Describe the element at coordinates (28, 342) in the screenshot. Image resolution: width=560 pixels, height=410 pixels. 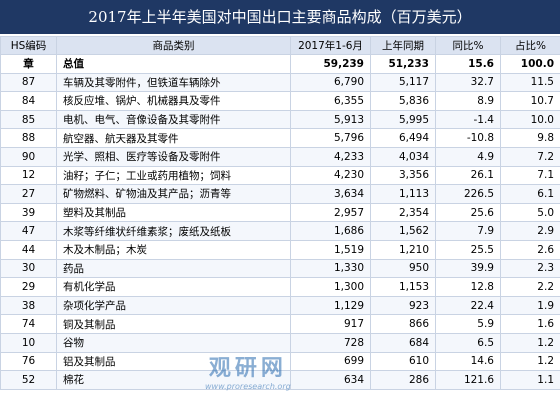
I see `table-cell: 10` at that location.